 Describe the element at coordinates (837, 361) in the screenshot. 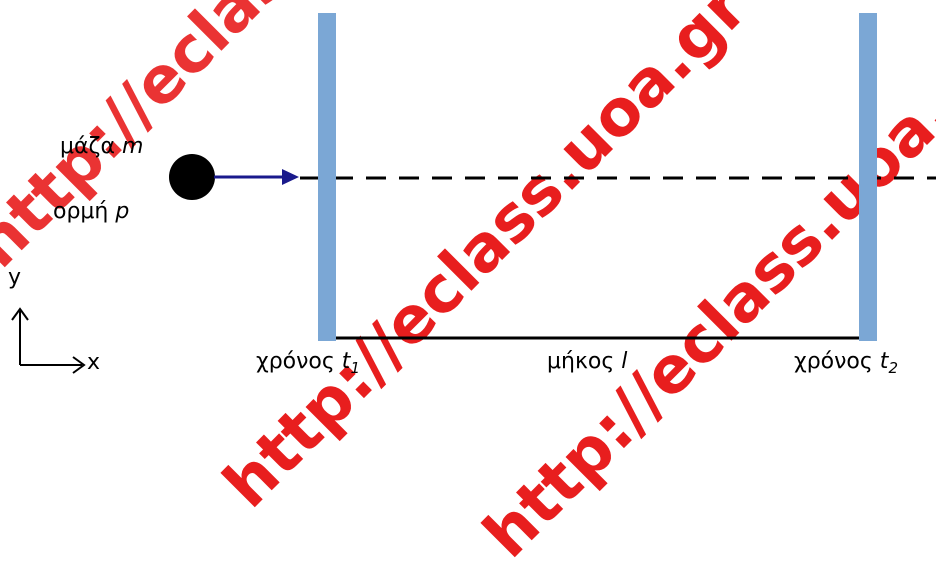

I see `time-label-right-text: χρόνος` at that location.